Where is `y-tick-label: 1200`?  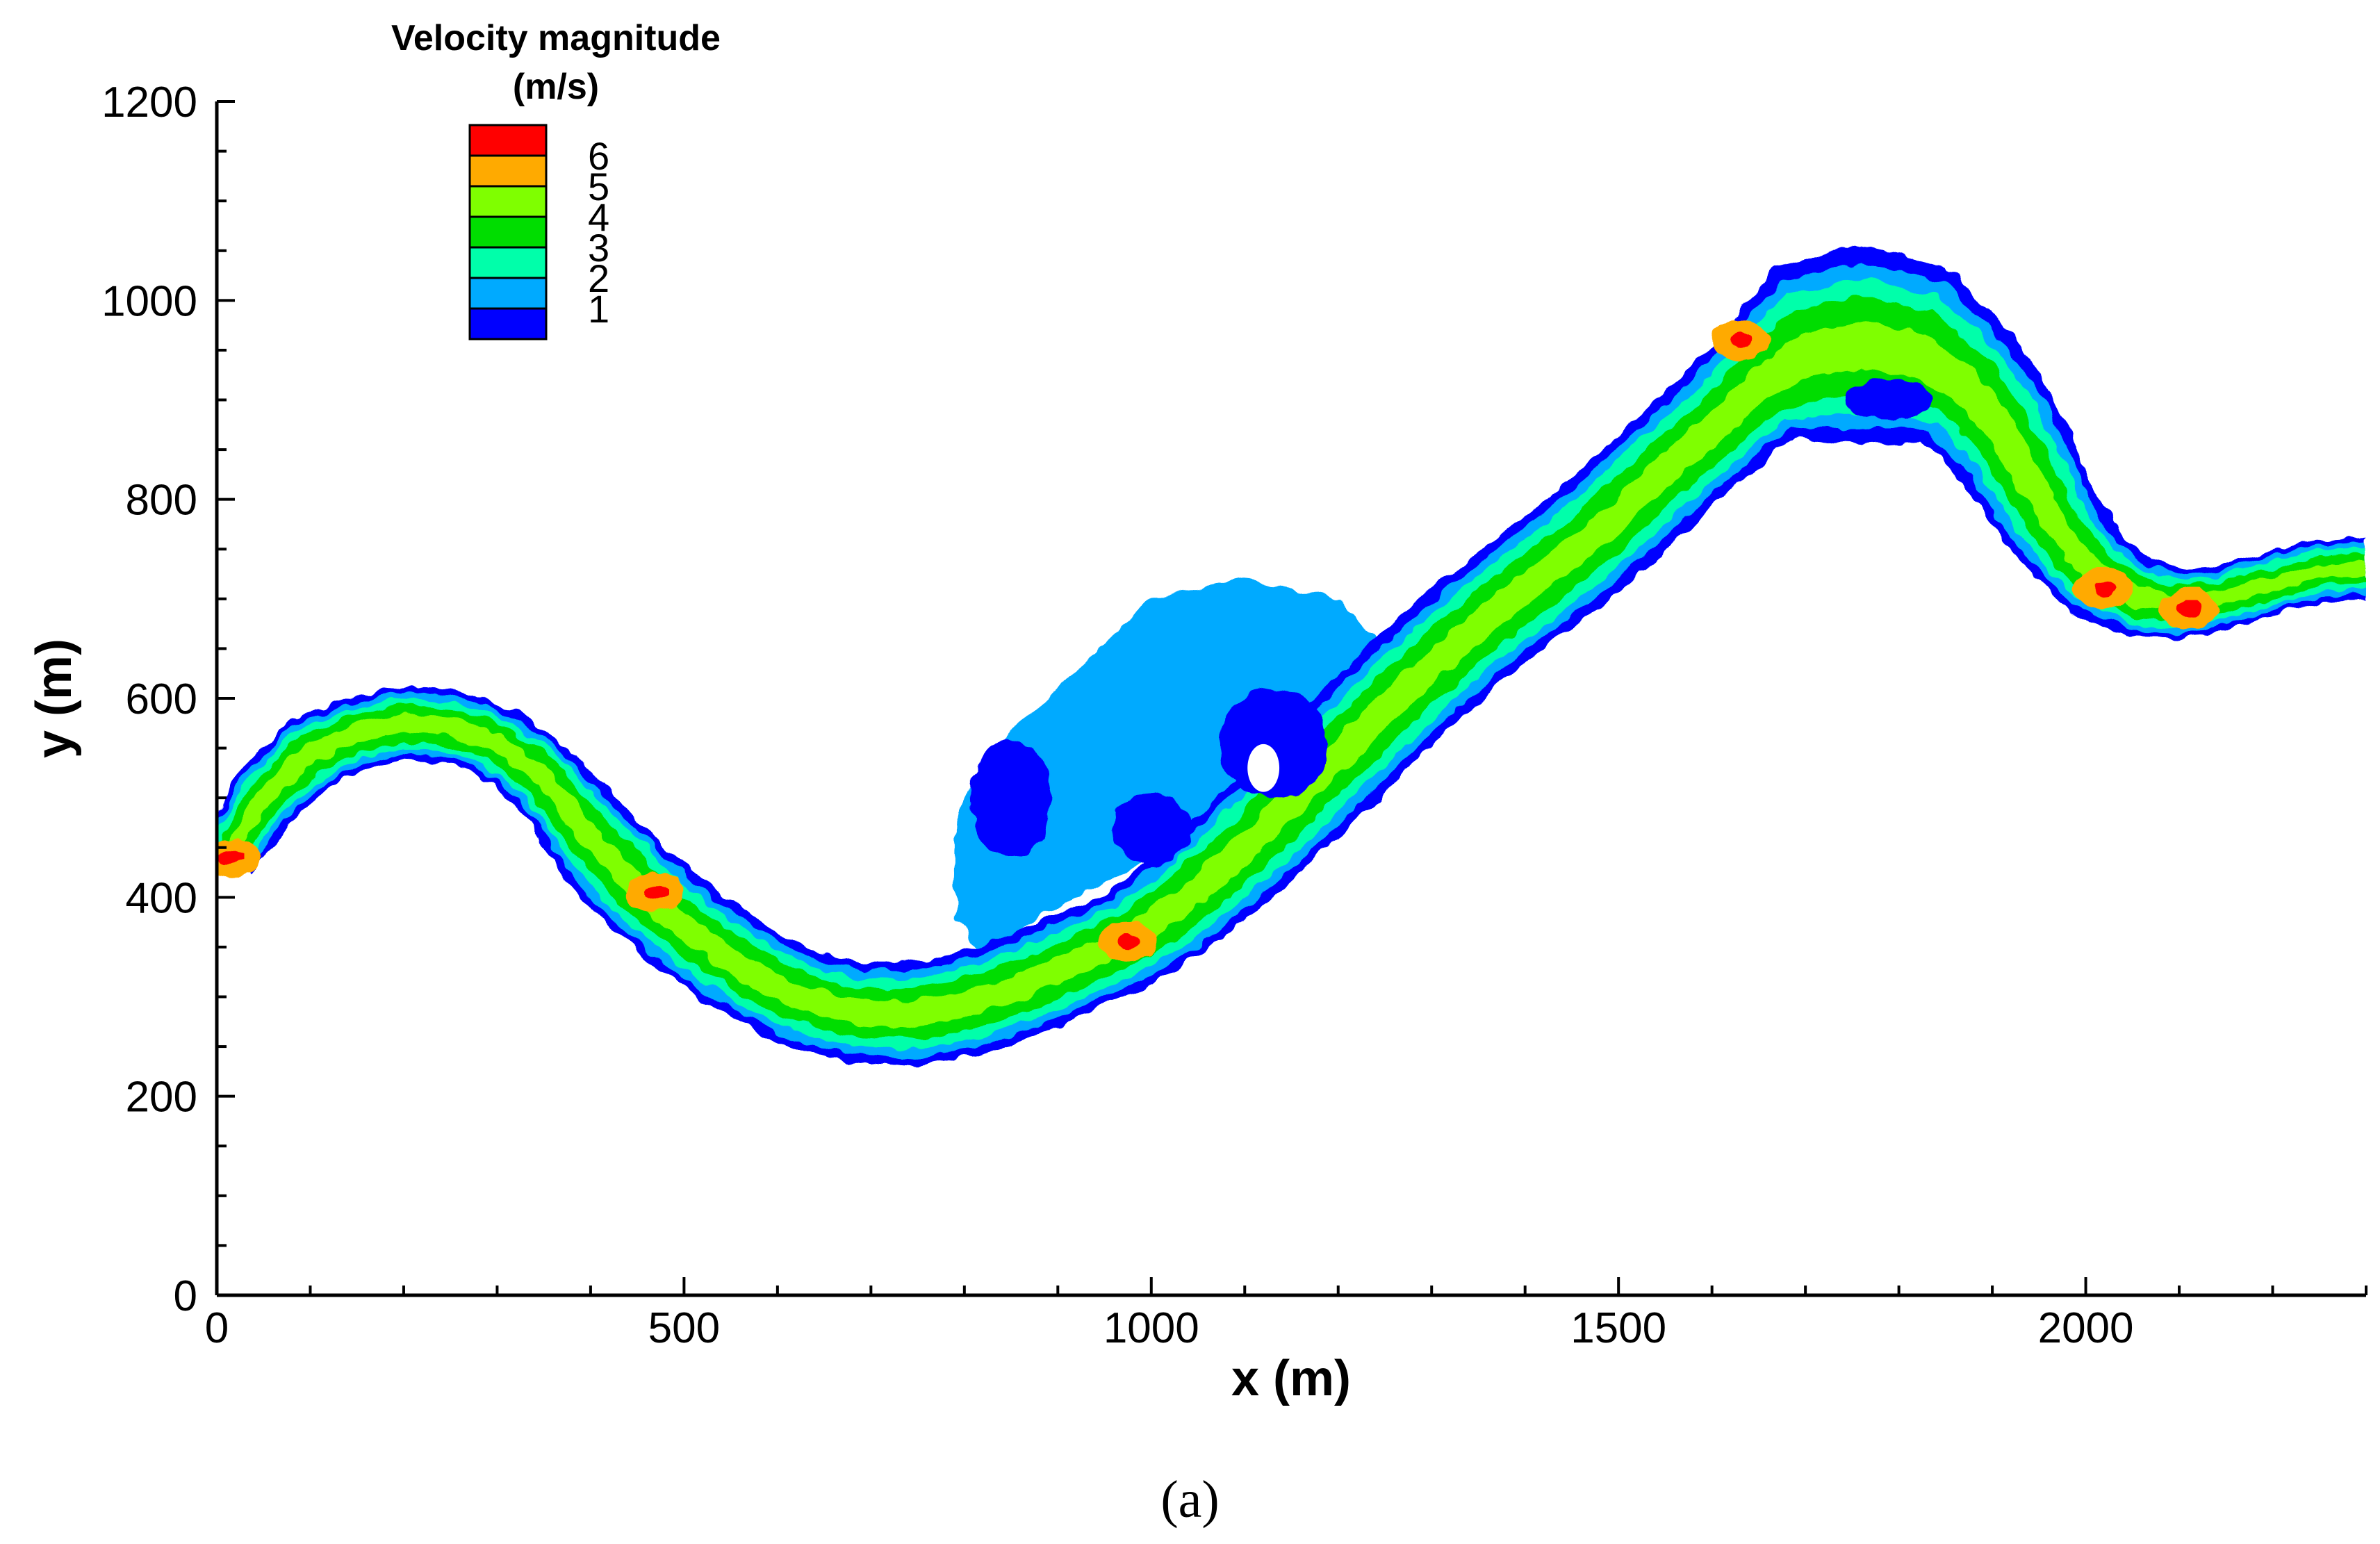 y-tick-label: 1200 is located at coordinates (149, 102).